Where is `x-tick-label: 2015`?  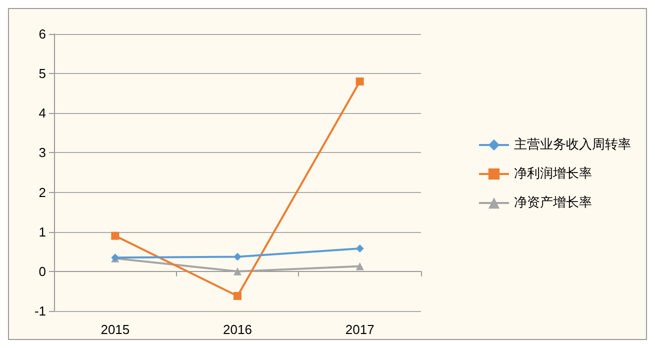 x-tick-label: 2015 is located at coordinates (115, 329).